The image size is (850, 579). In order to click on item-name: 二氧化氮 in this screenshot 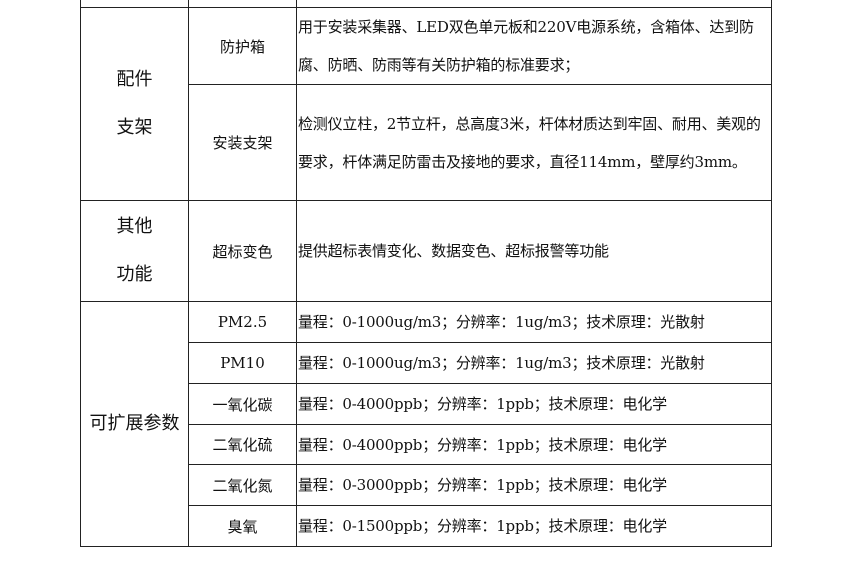, I will do `click(242, 485)`.